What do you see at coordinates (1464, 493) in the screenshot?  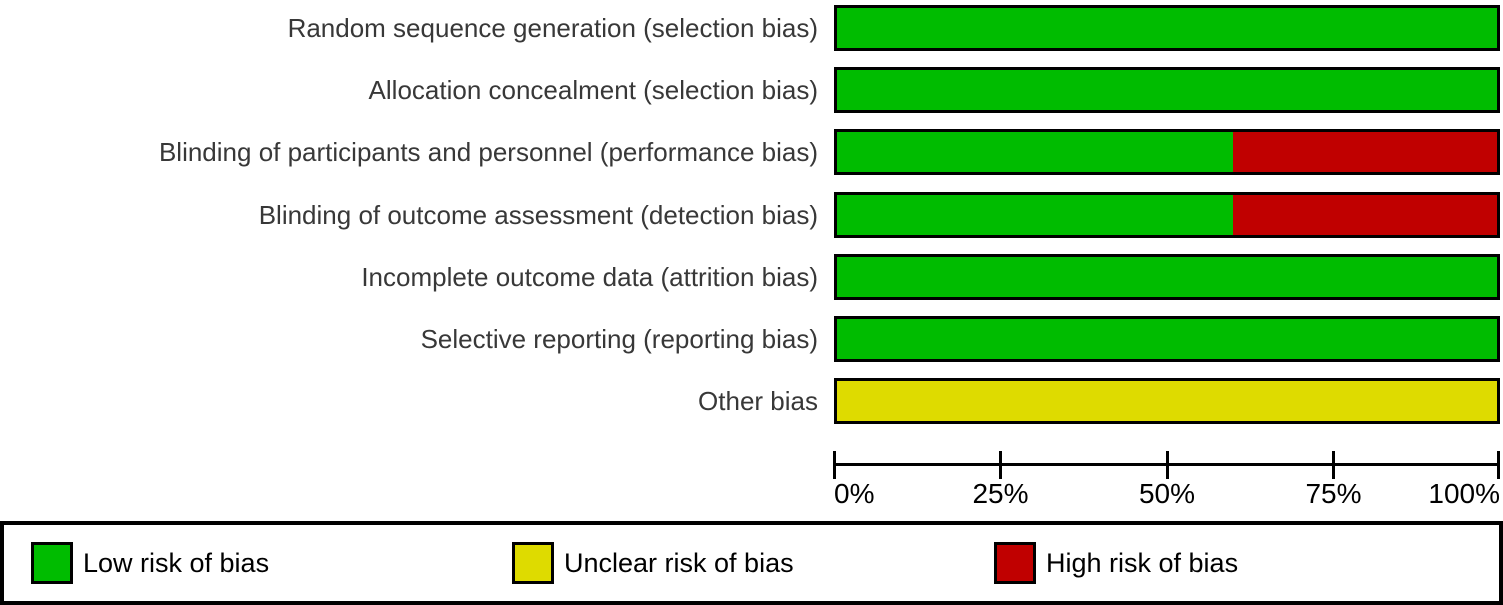 I see `x-tick-label-100: 100%` at bounding box center [1464, 493].